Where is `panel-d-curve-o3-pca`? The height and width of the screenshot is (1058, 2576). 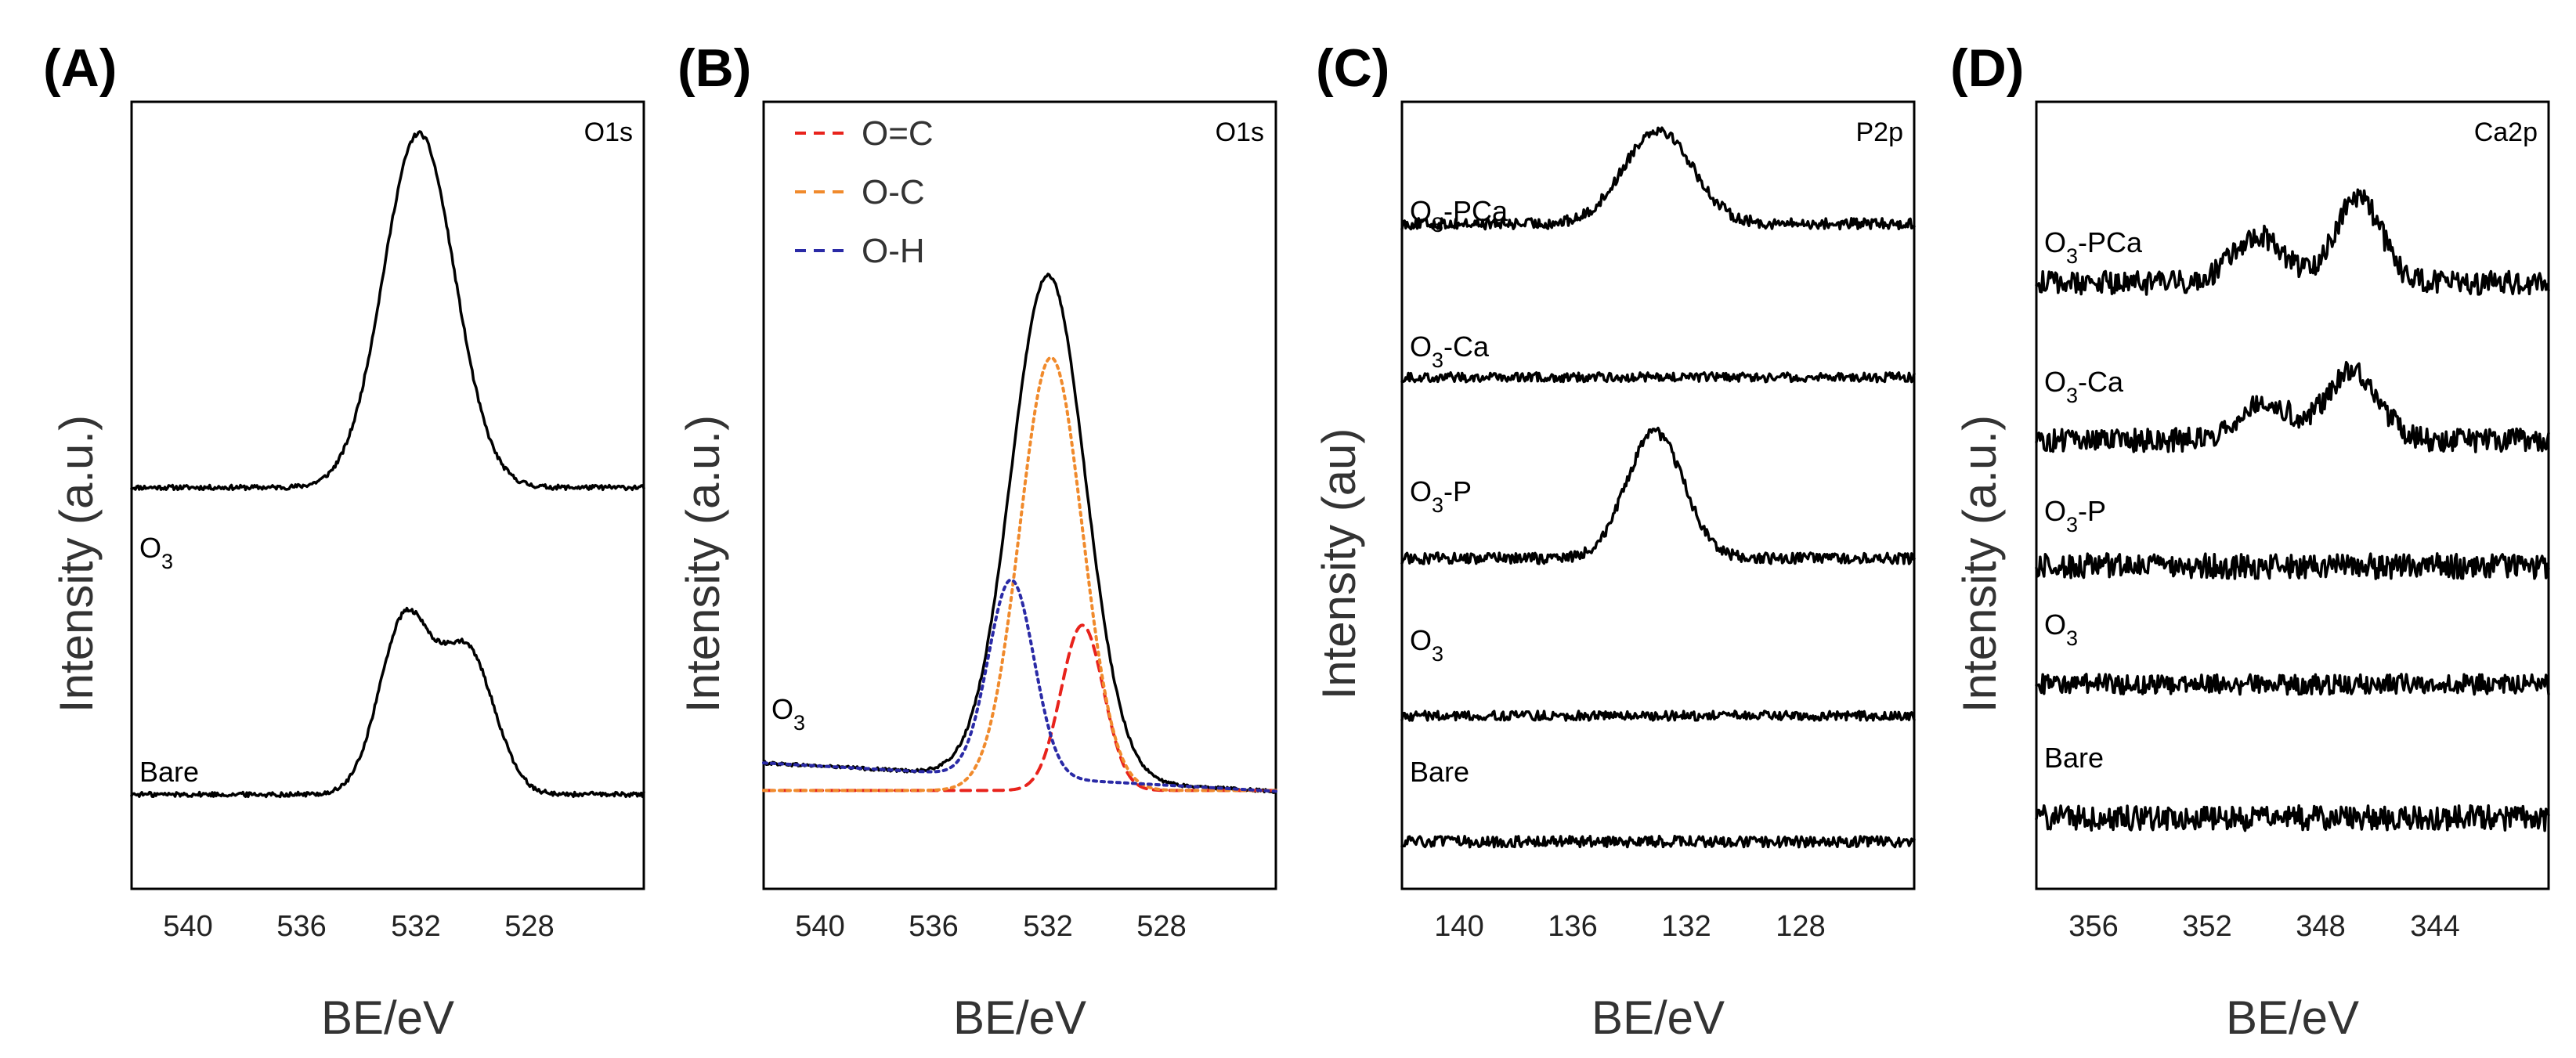
panel-d-curve-o3-pca is located at coordinates (2292, 242).